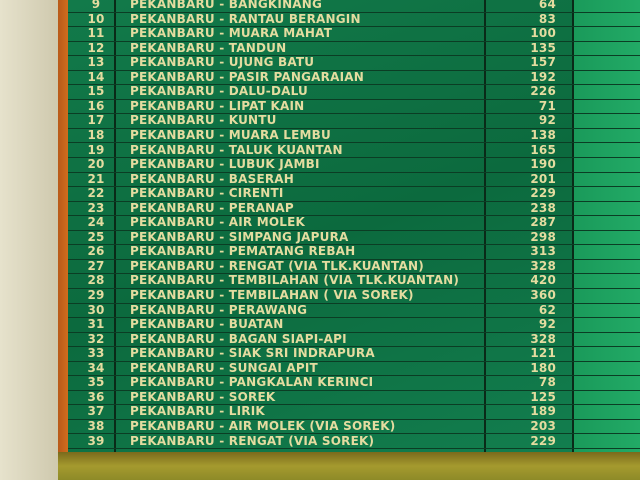 The image size is (640, 480). What do you see at coordinates (96, 251) in the screenshot?
I see `row-number: 26` at bounding box center [96, 251].